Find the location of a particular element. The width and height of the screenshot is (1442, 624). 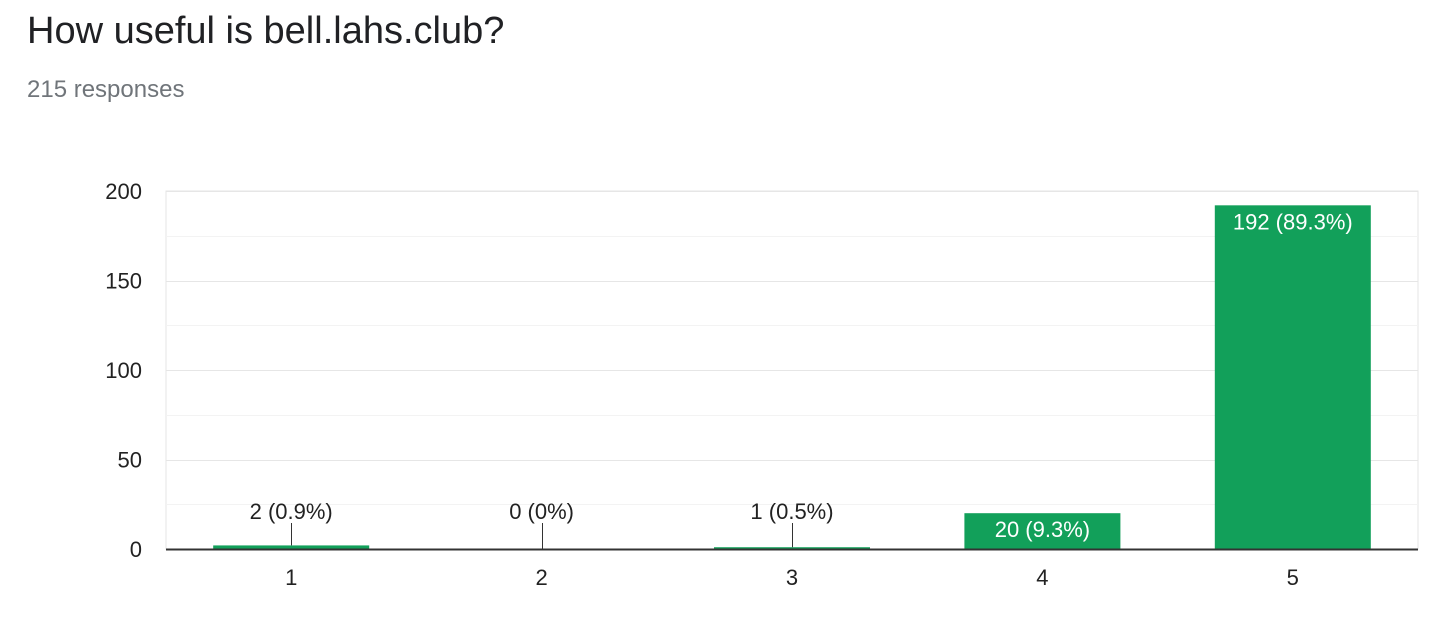

data-label: 0 (0%) is located at coordinates (541, 511).